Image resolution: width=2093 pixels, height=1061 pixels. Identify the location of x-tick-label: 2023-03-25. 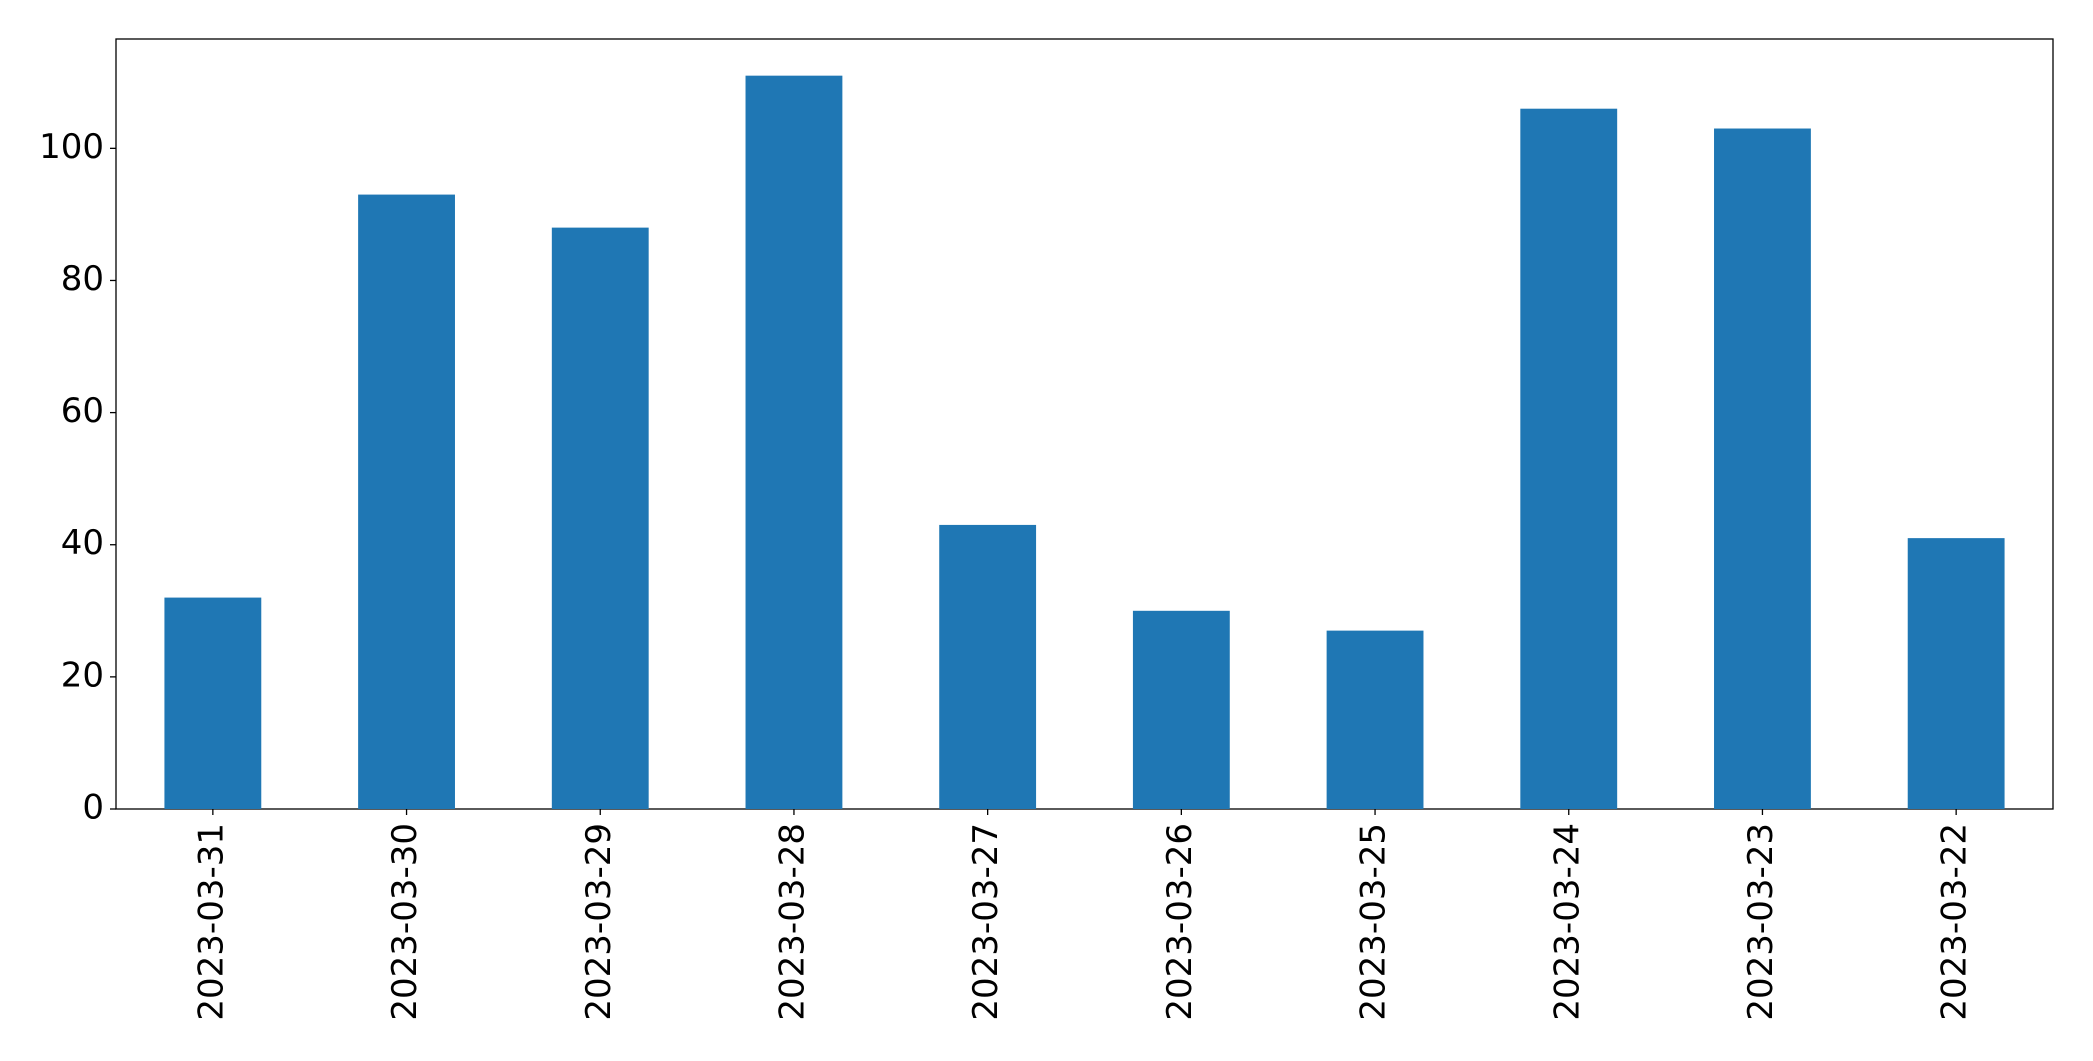
(1374, 922).